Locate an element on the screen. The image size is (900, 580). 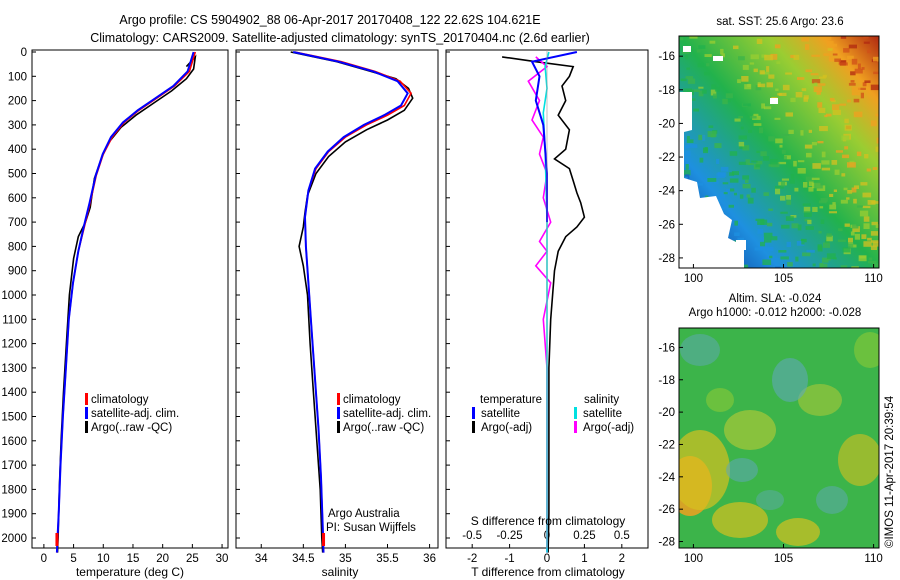
x-tick-label: 35.5 is located at coordinates (387, 559).